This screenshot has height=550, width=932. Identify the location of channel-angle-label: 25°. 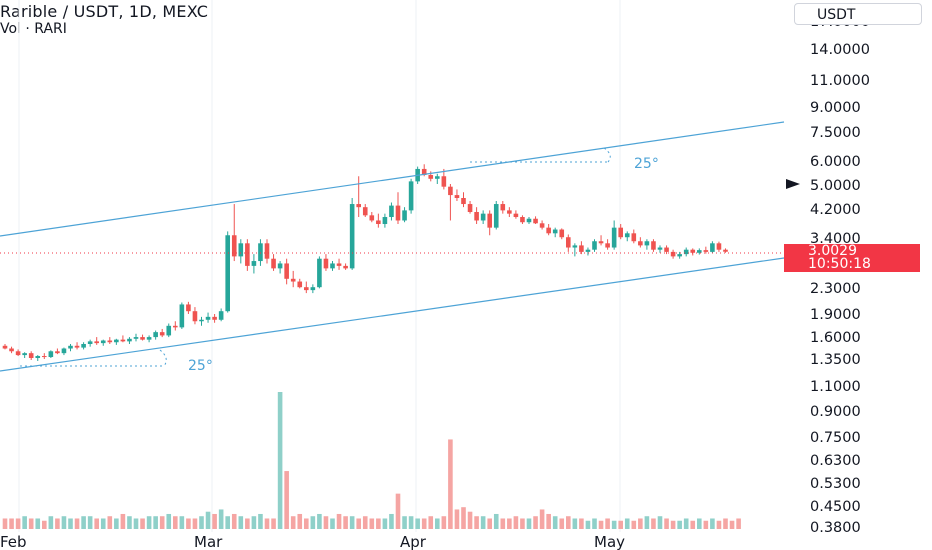
(200, 366).